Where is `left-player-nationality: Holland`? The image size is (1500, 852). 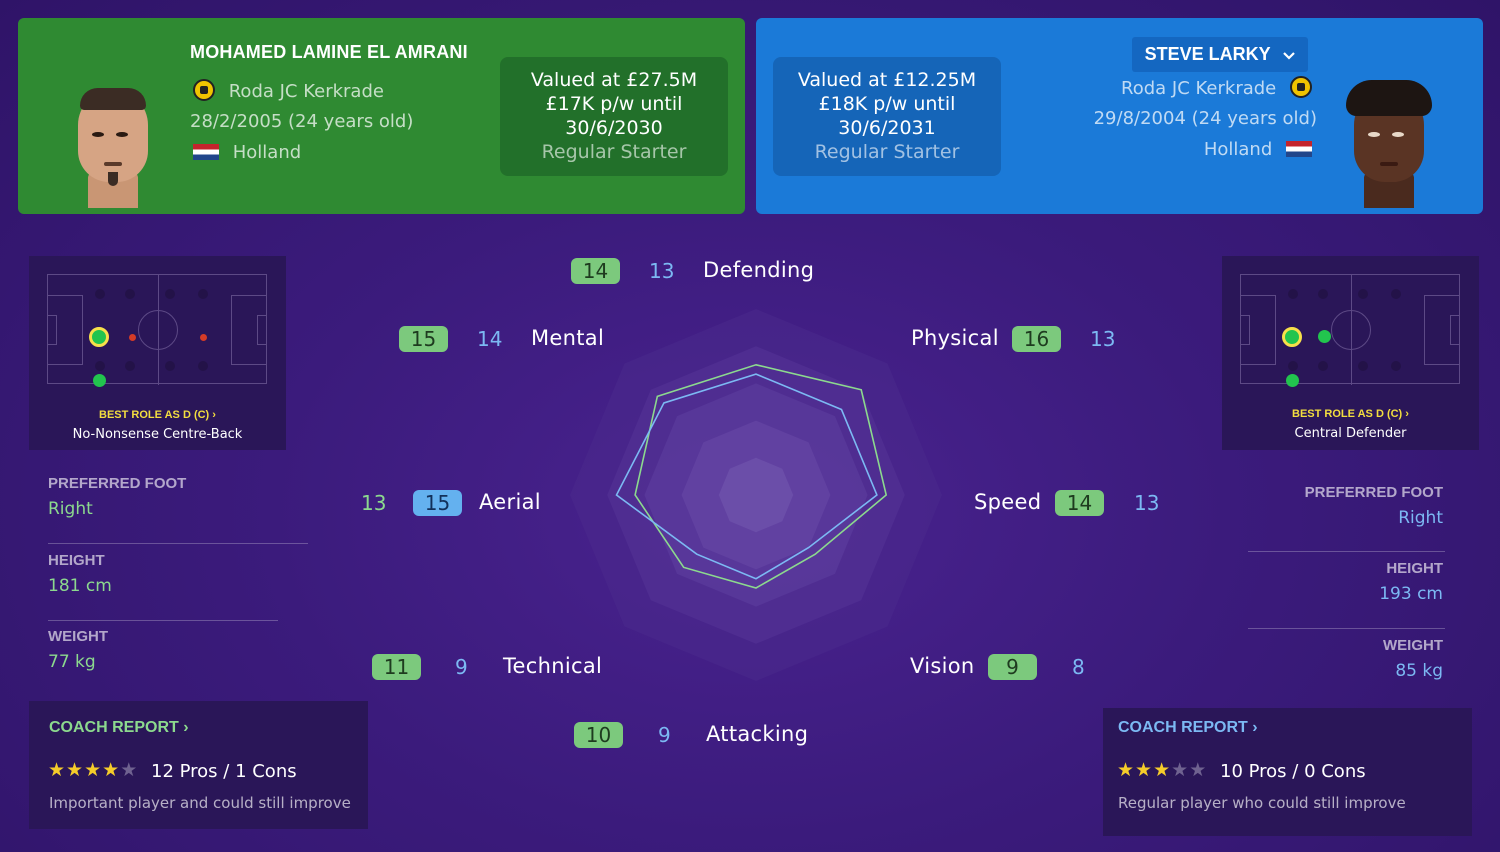 left-player-nationality: Holland is located at coordinates (247, 152).